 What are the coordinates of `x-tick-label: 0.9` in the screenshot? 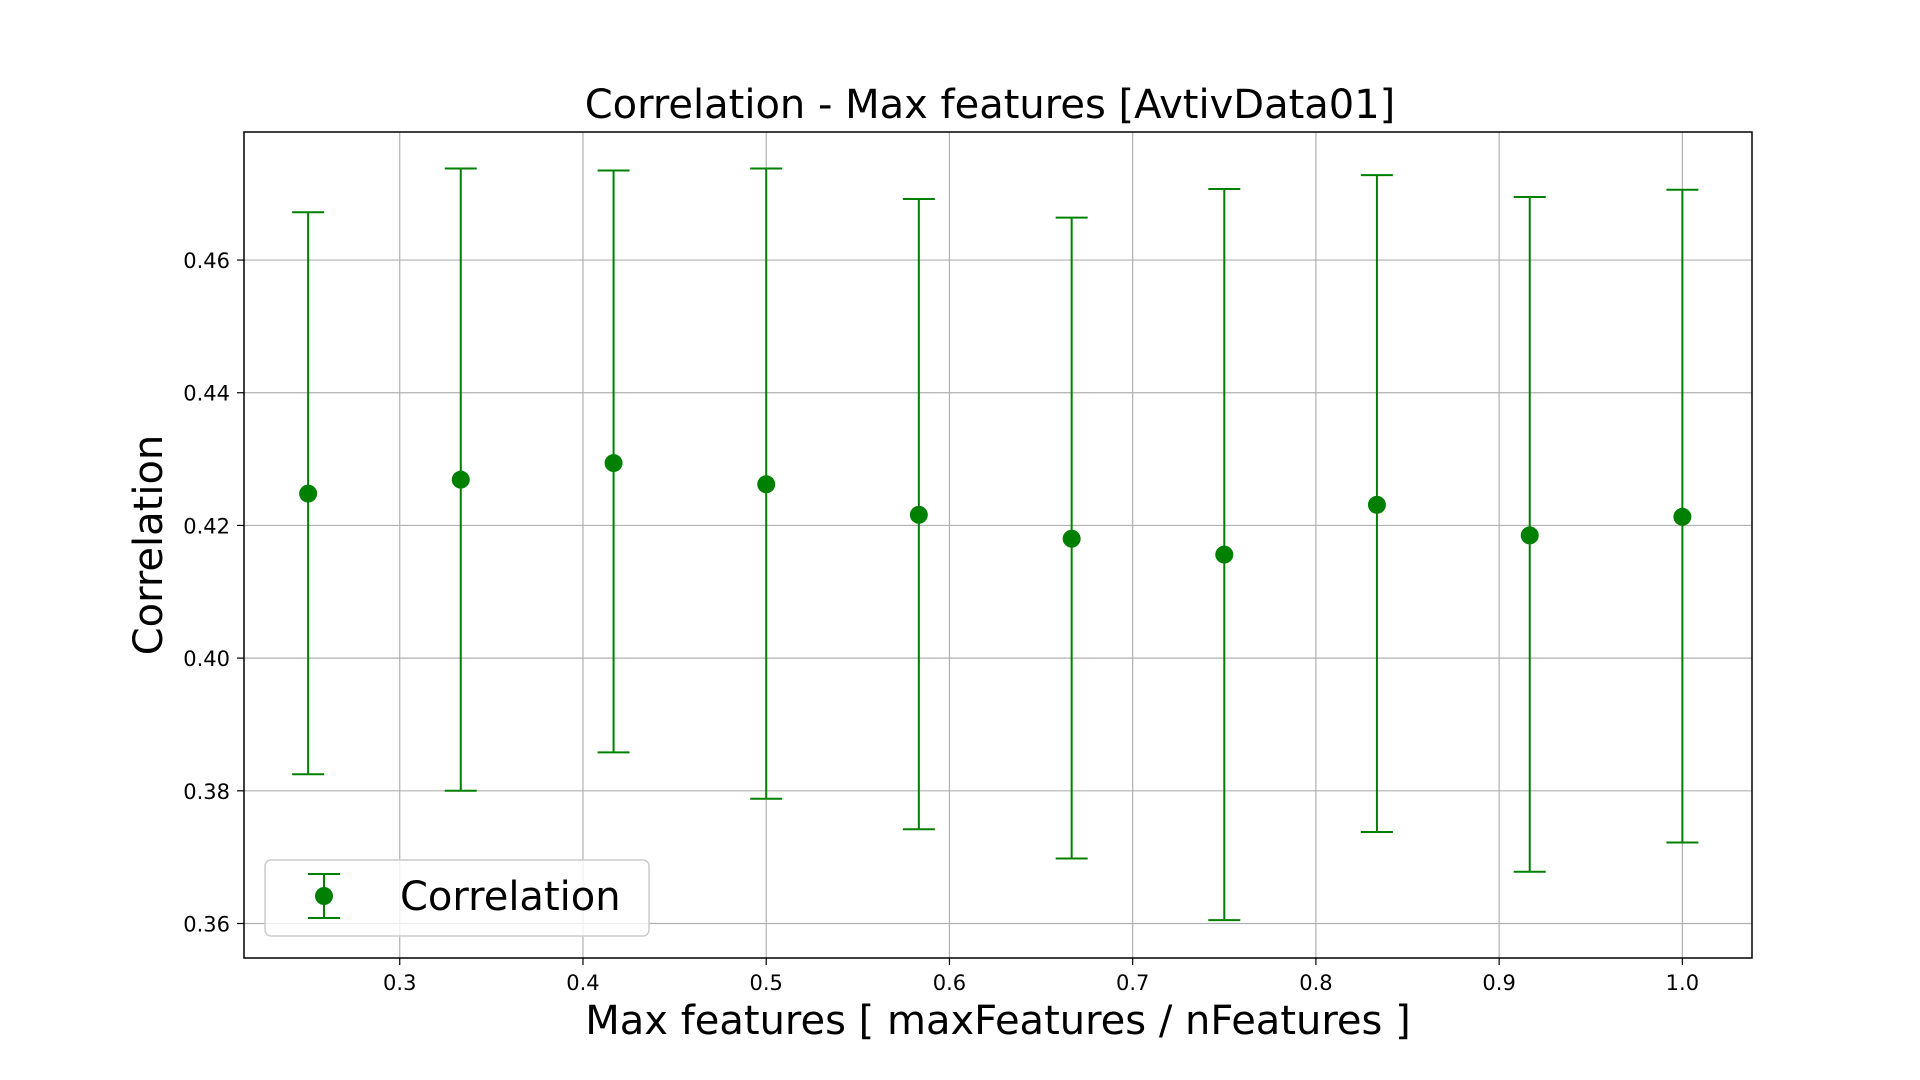 It's located at (1498, 983).